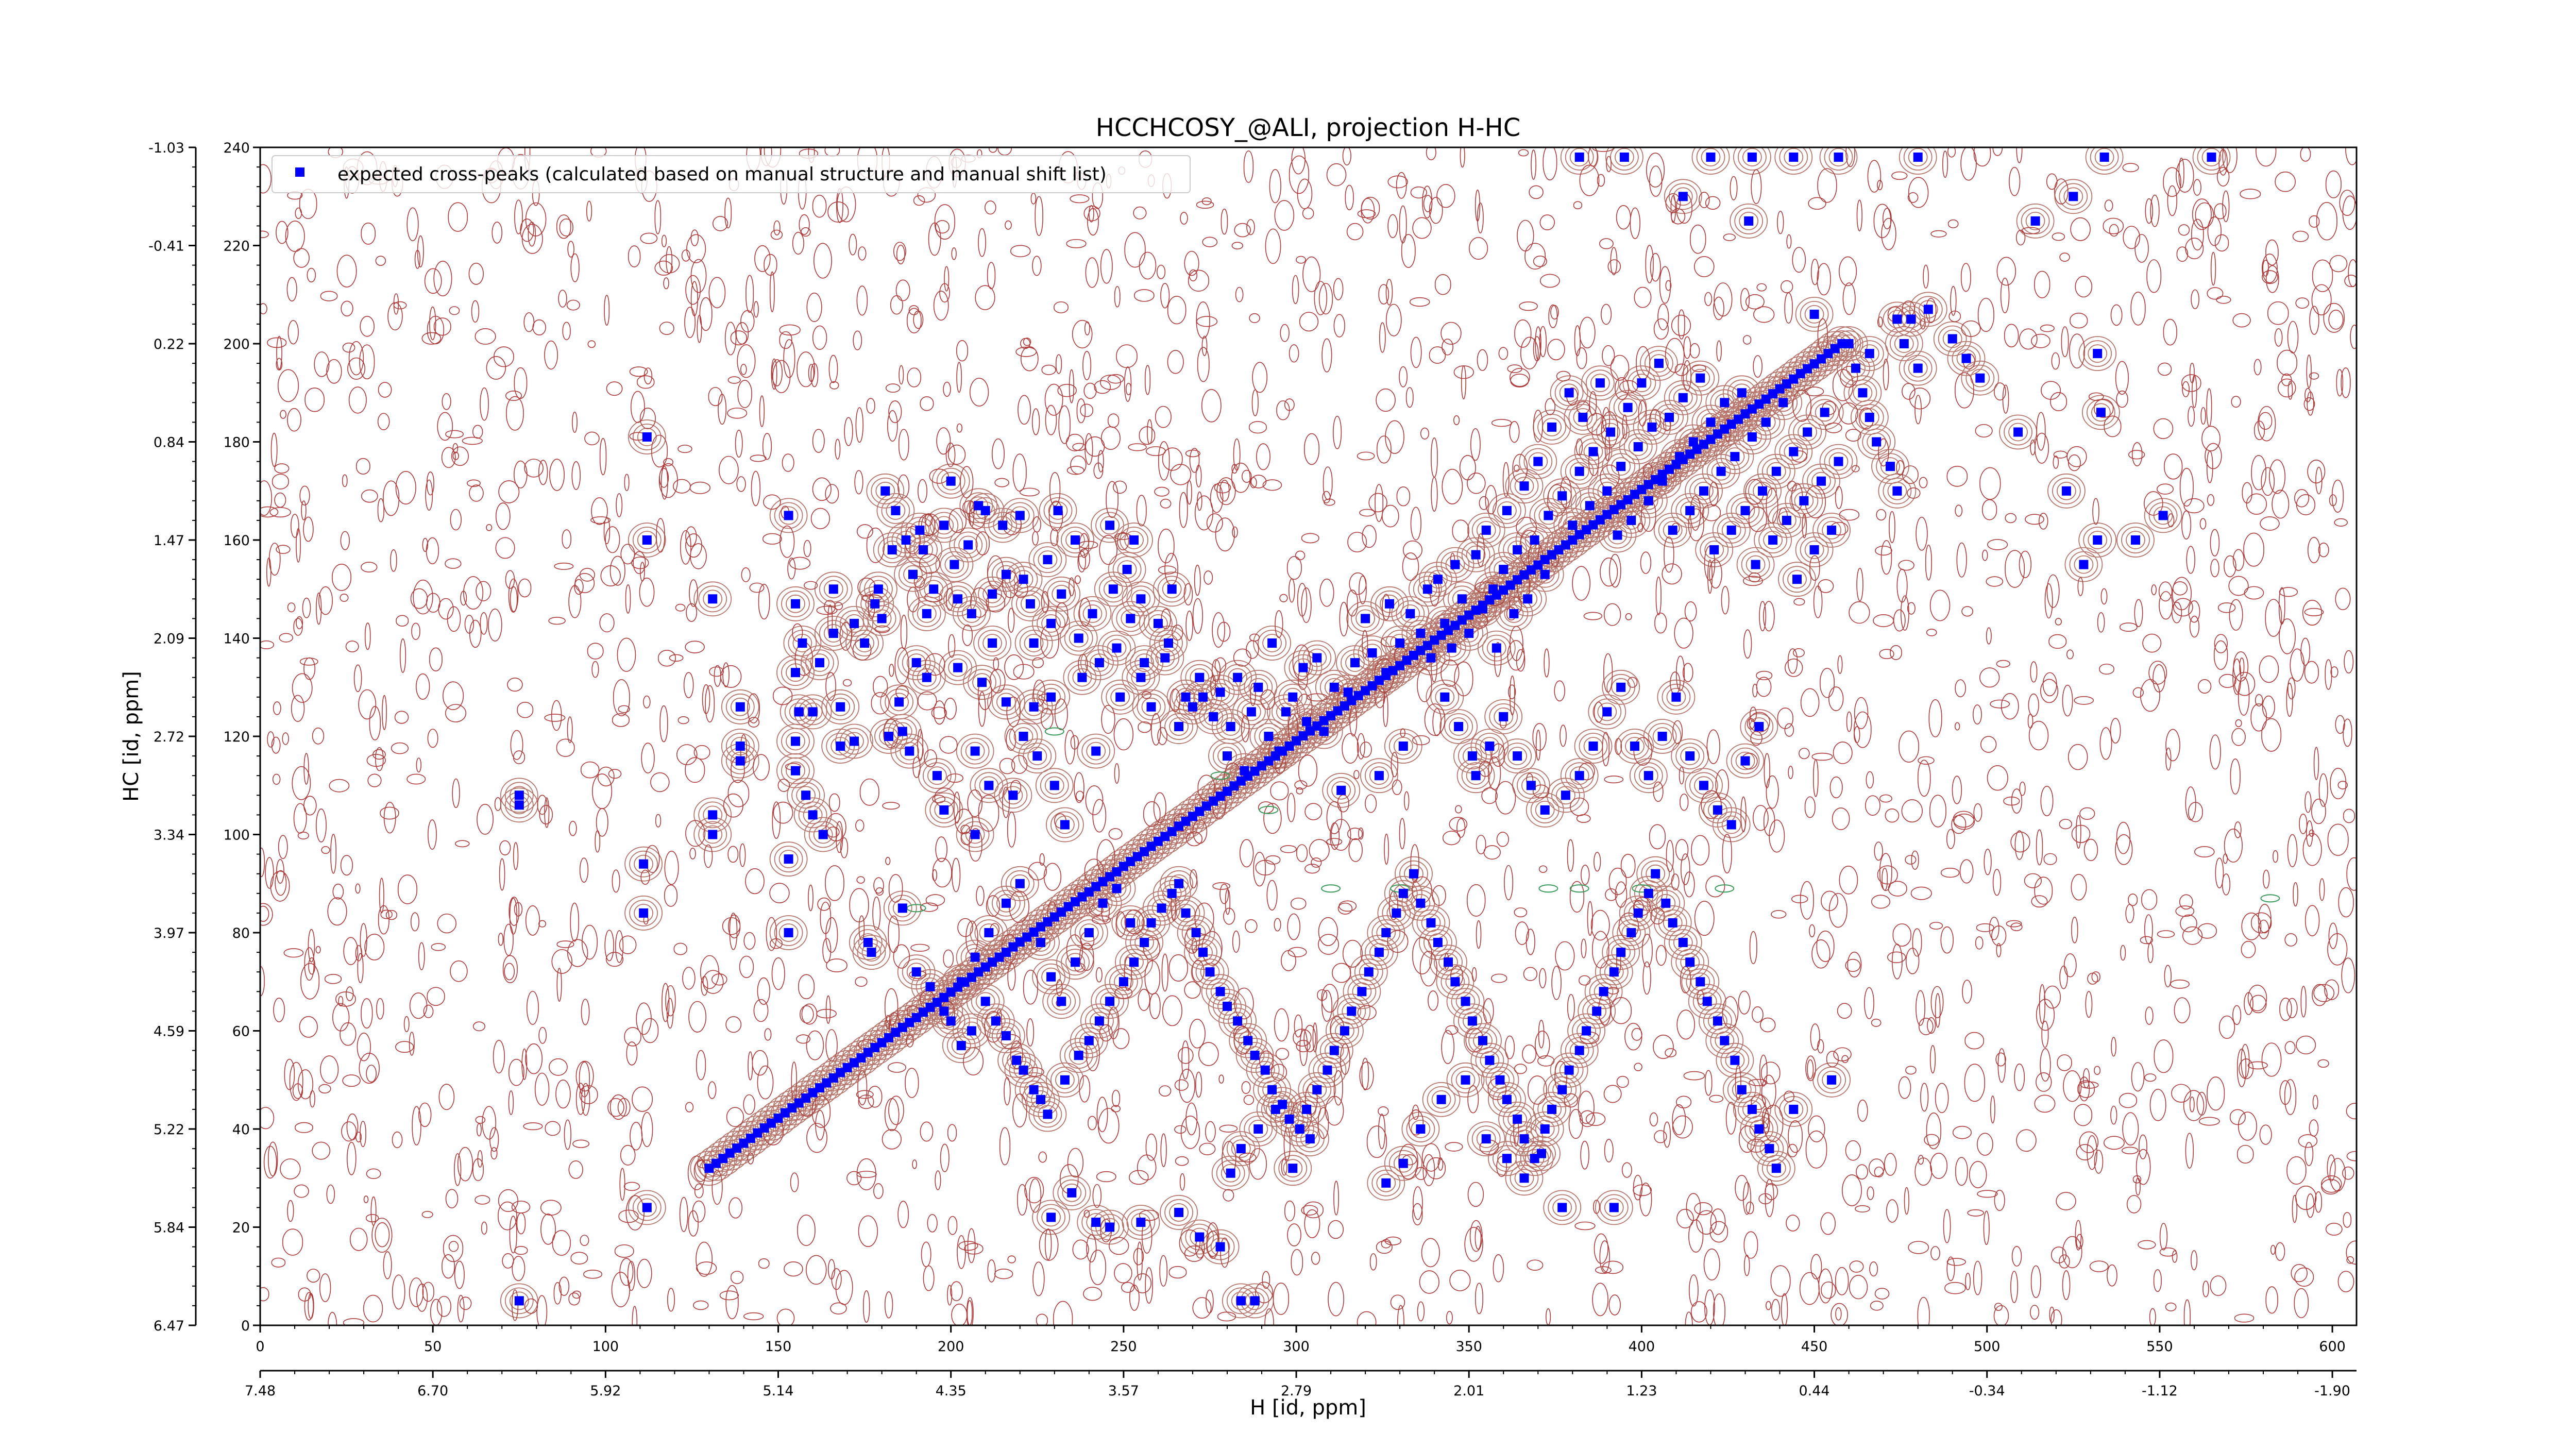 Image resolution: width=2576 pixels, height=1449 pixels. I want to click on y-tick-label: 40, so click(241, 1130).